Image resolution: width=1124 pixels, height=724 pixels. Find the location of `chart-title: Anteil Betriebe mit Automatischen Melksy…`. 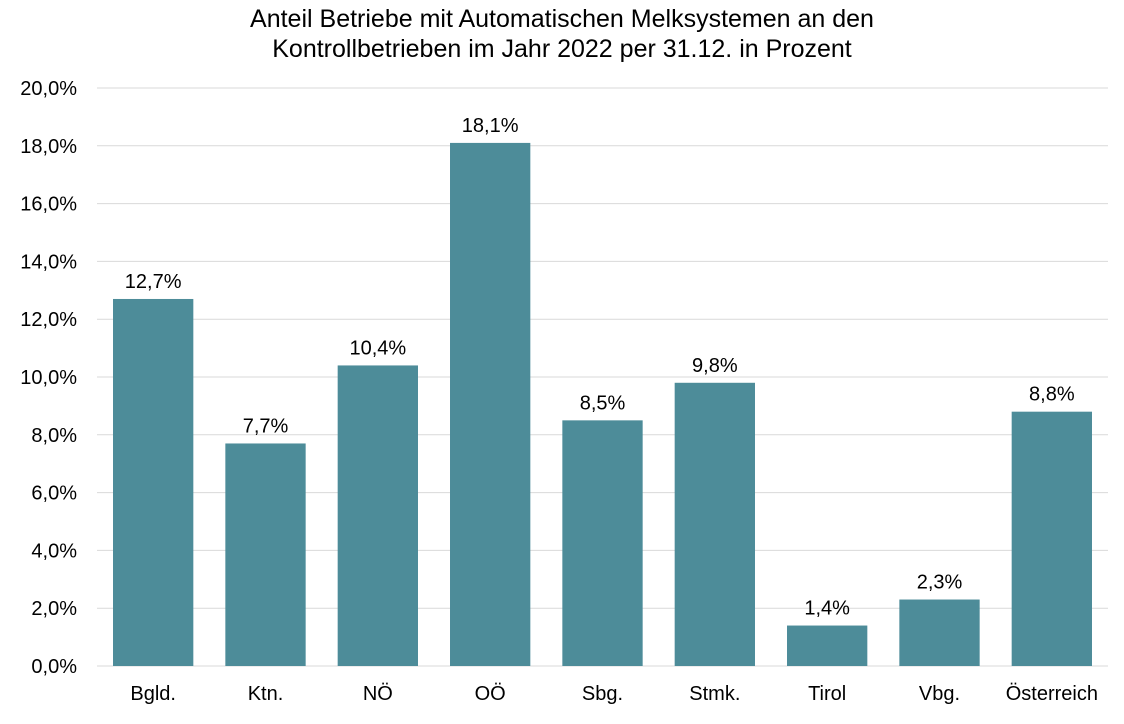

chart-title: Anteil Betriebe mit Automatischen Melksy… is located at coordinates (562, 34).